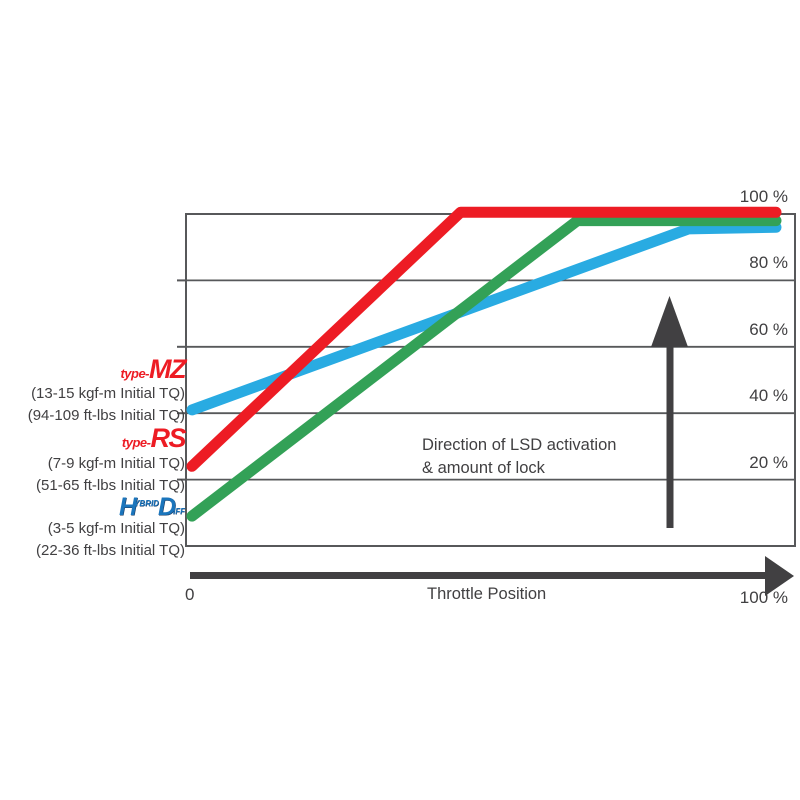 This screenshot has height=800, width=800. I want to click on hd-logo-iff: IFF, so click(179, 511).